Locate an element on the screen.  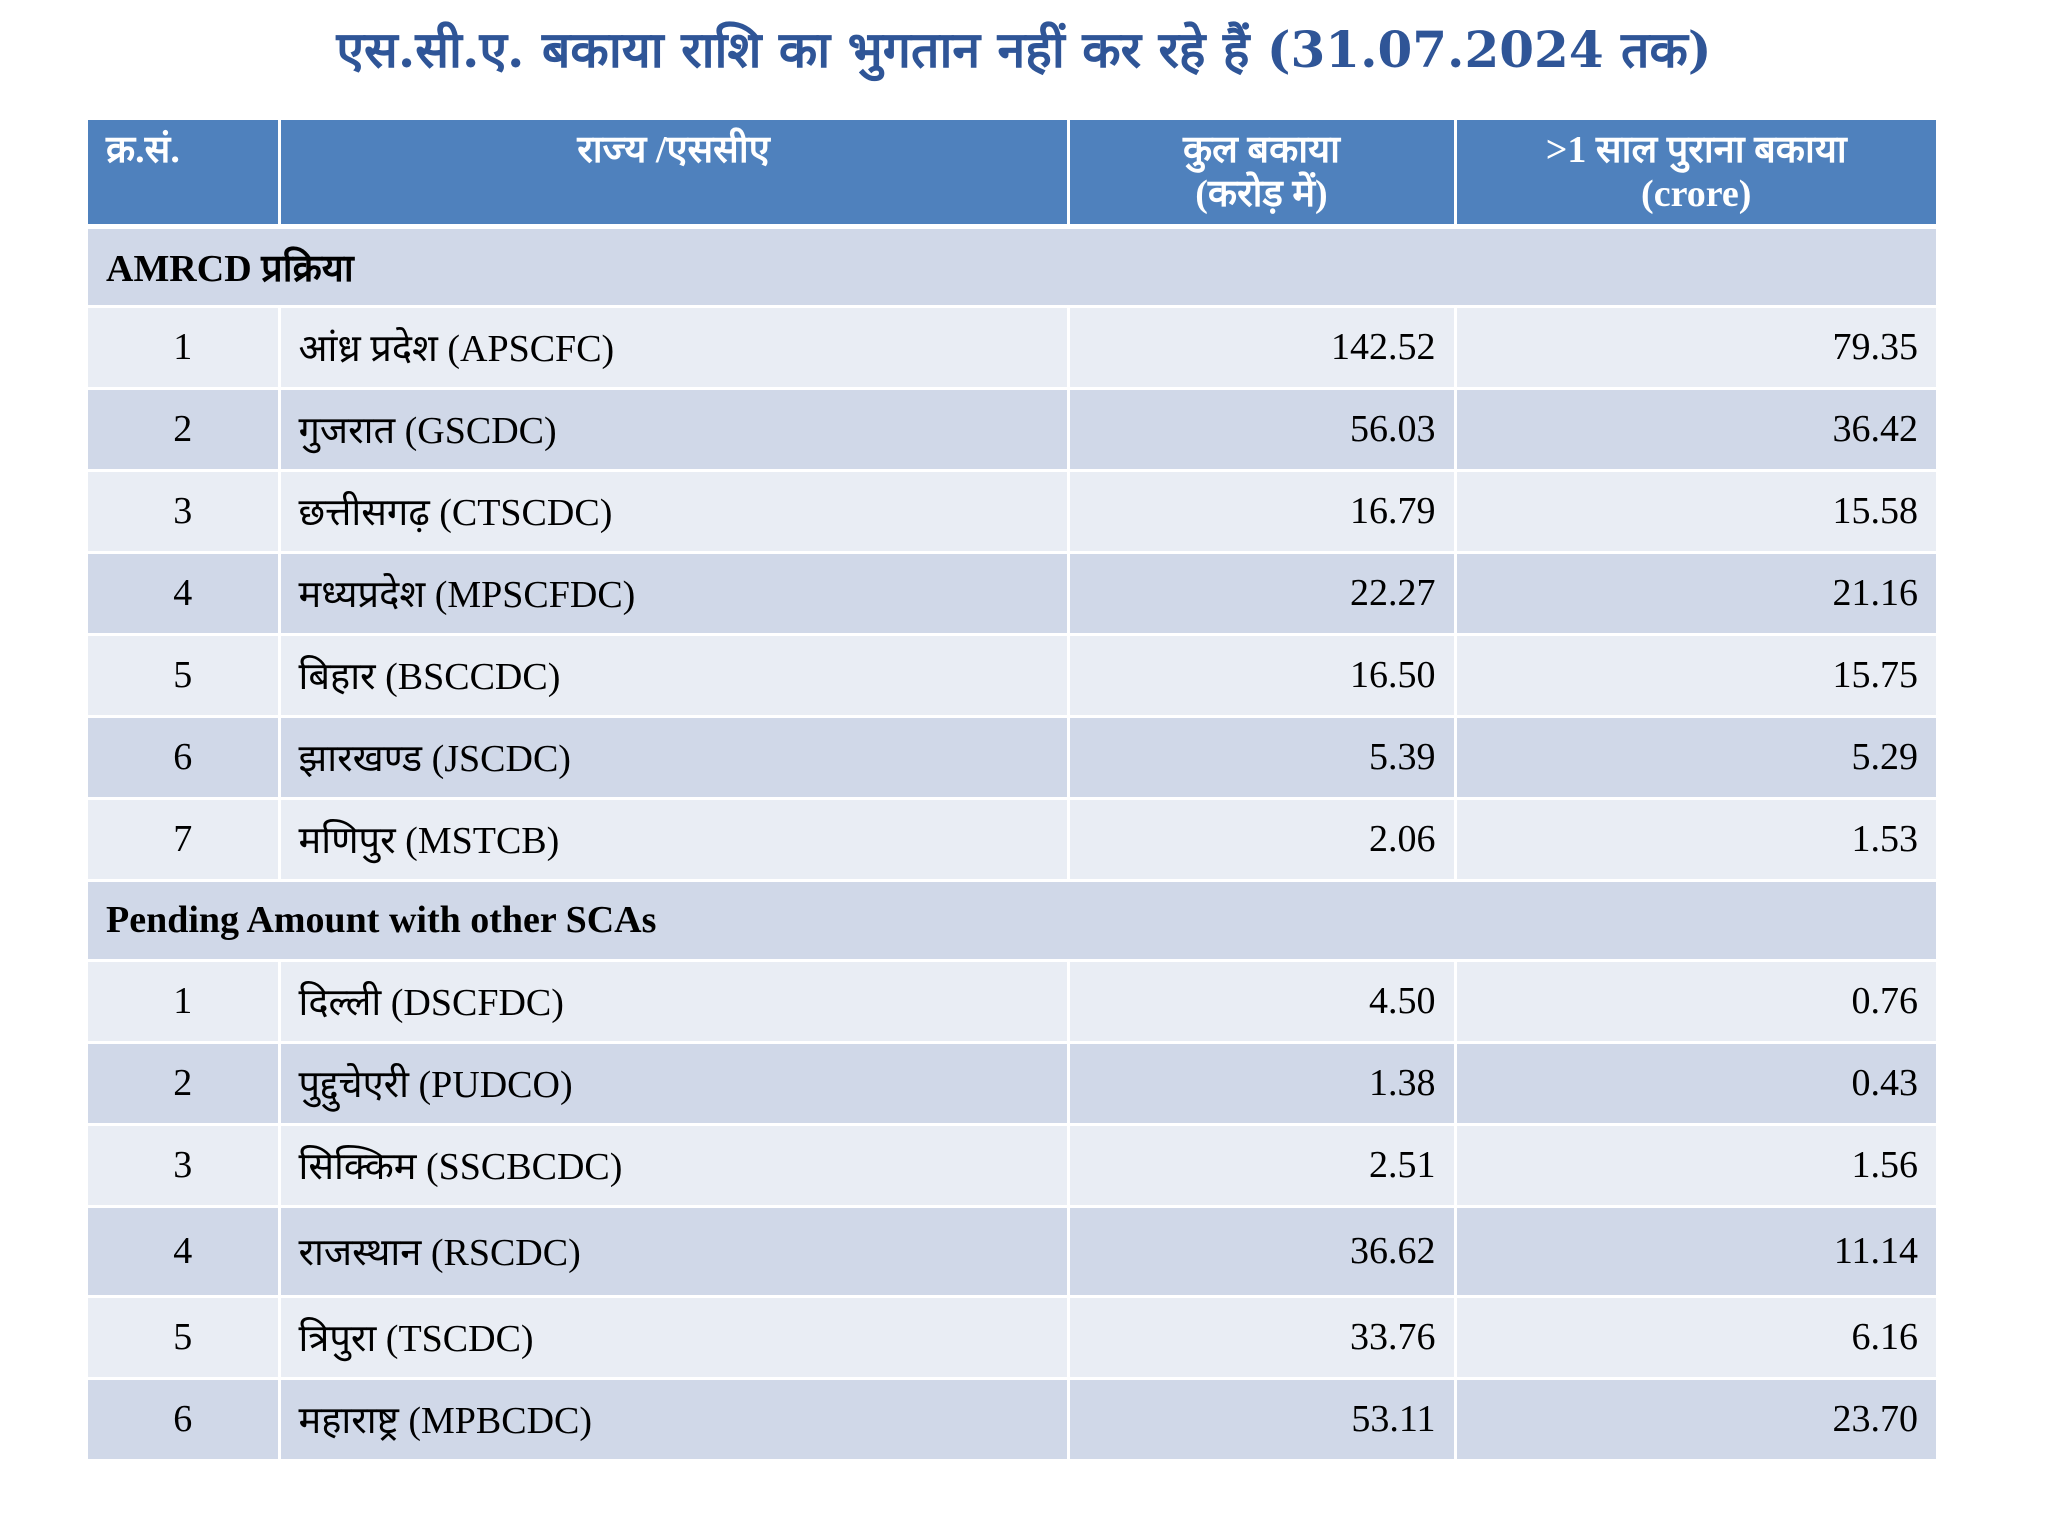
row-old-dues: 6.16 is located at coordinates (1695, 1338).